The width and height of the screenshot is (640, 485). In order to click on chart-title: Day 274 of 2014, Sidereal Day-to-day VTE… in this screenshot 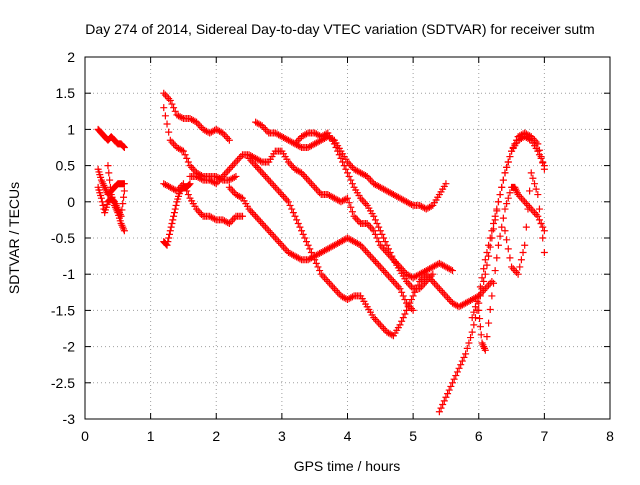, I will do `click(339, 29)`.